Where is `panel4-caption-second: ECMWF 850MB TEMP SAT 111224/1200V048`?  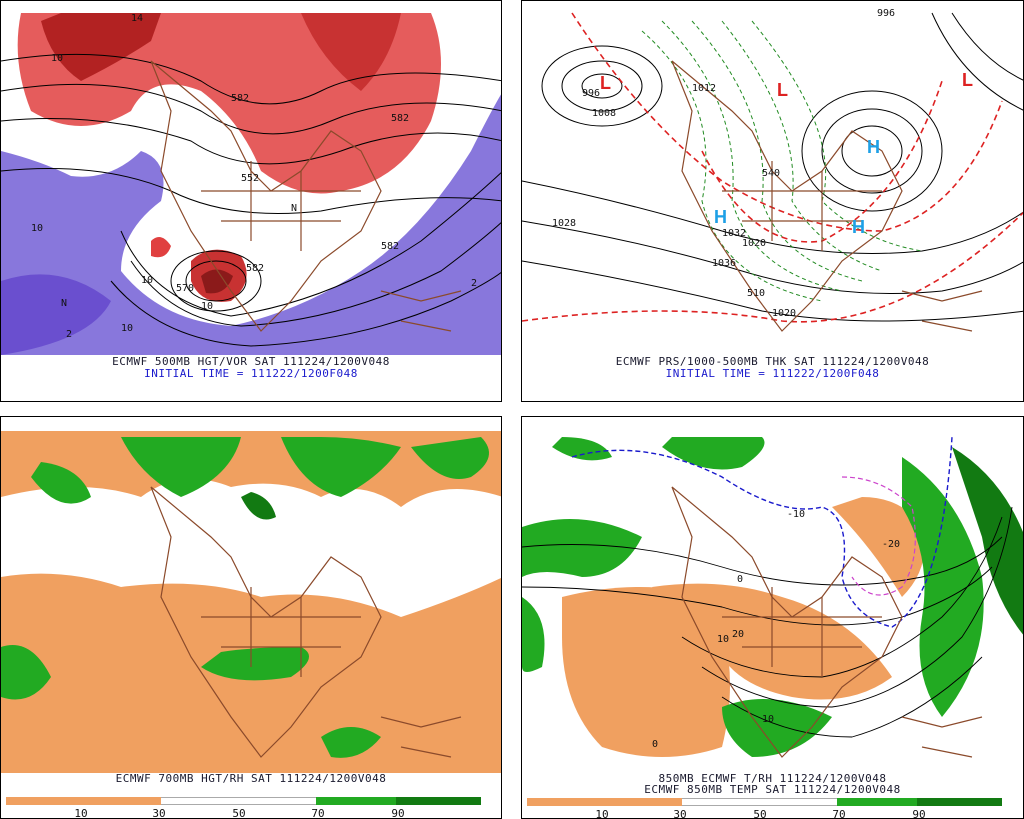
panel4-caption-second: ECMWF 850MB TEMP SAT 111224/1200V048 is located at coordinates (772, 789).